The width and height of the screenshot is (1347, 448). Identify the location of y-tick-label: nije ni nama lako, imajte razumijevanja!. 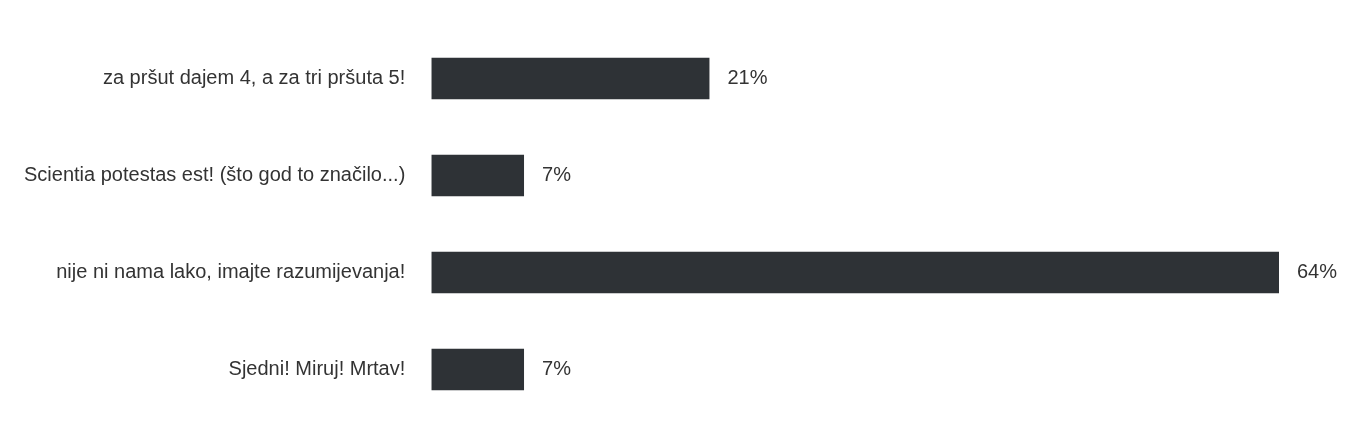
(231, 271).